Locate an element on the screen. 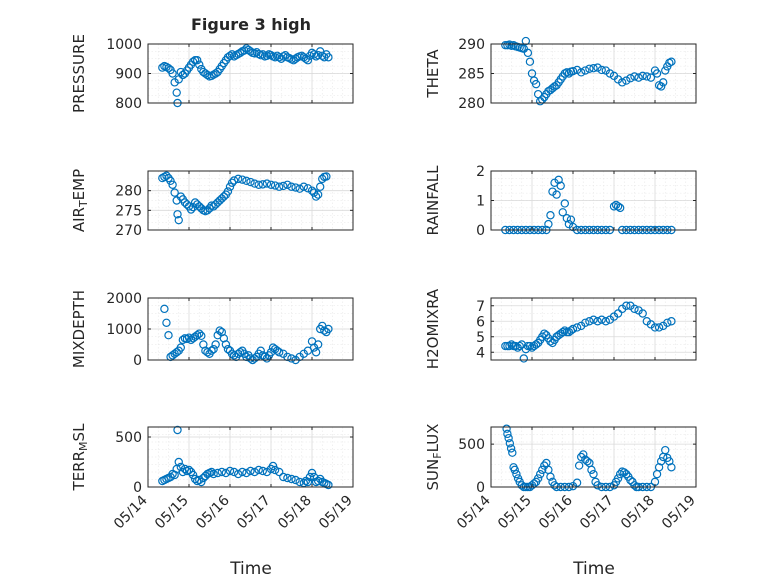 This screenshot has width=778, height=583. y-tick-label: 6 is located at coordinates (480, 322).